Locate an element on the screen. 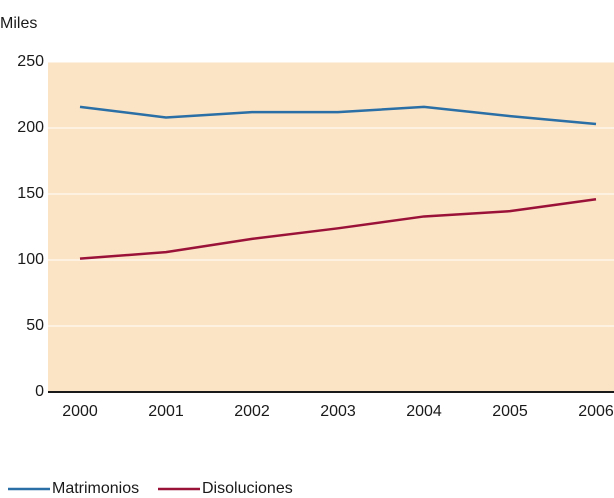 This screenshot has width=614, height=498. x-tick-label: 2001 is located at coordinates (166, 411).